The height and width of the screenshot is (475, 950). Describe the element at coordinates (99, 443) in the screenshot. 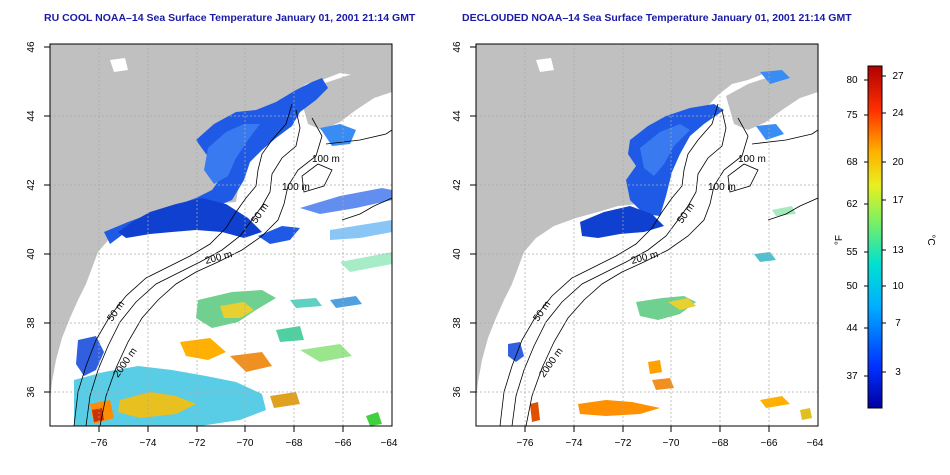

I see `left-lon-tick-label: −76` at that location.